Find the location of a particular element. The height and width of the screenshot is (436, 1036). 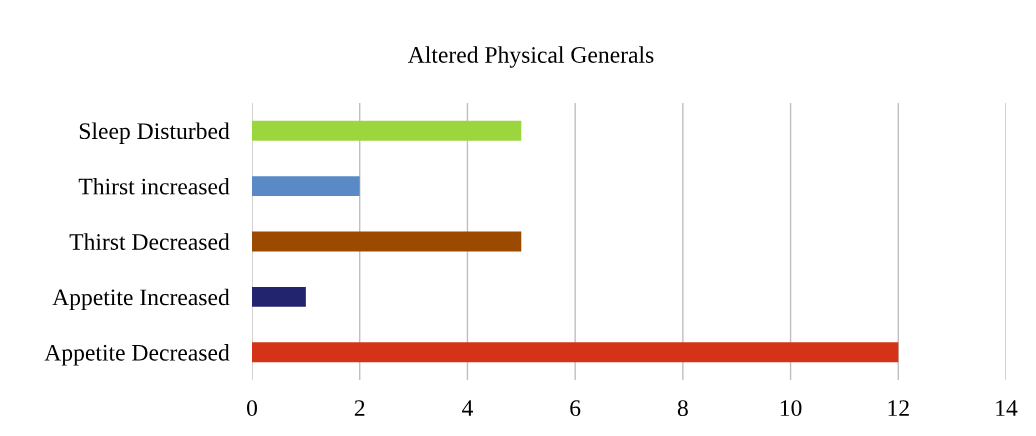

y-tick-label: Appetite Decreased is located at coordinates (137, 355).